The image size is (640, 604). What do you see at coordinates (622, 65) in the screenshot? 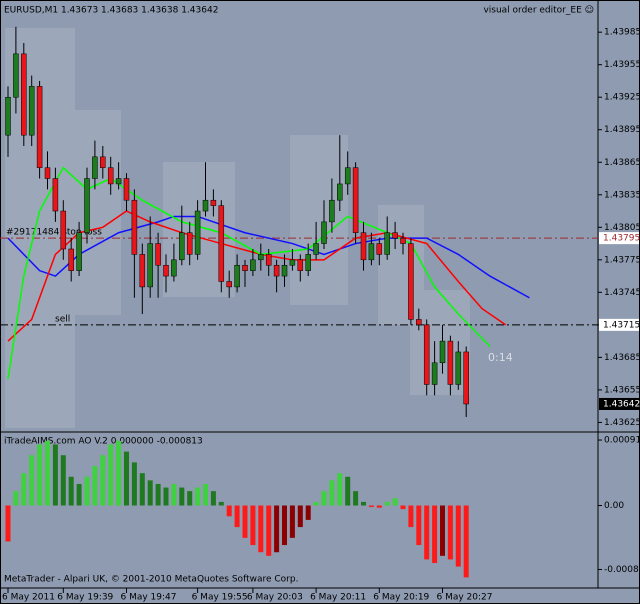
I see `y-tick-label: 1.43955` at bounding box center [622, 65].